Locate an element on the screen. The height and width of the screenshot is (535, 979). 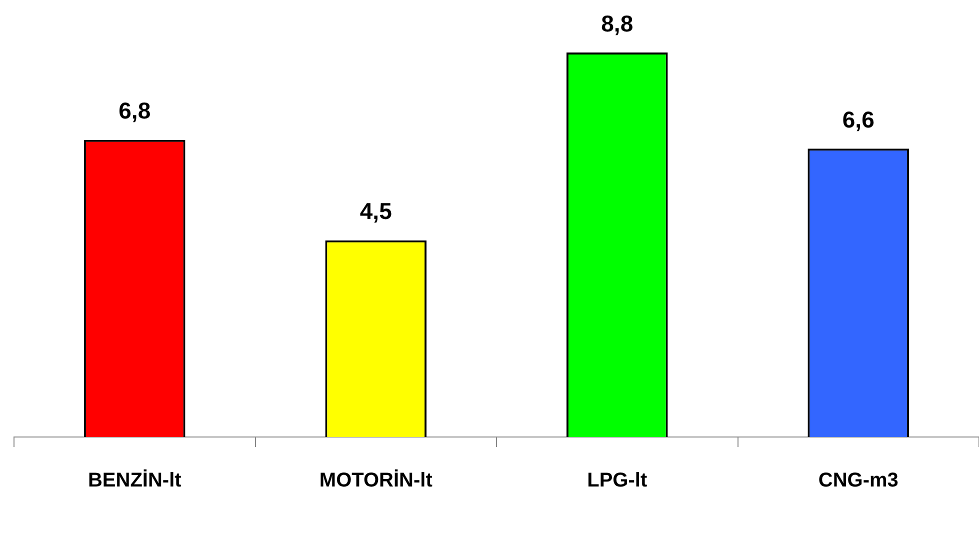
data-label: 6,8 is located at coordinates (134, 111).